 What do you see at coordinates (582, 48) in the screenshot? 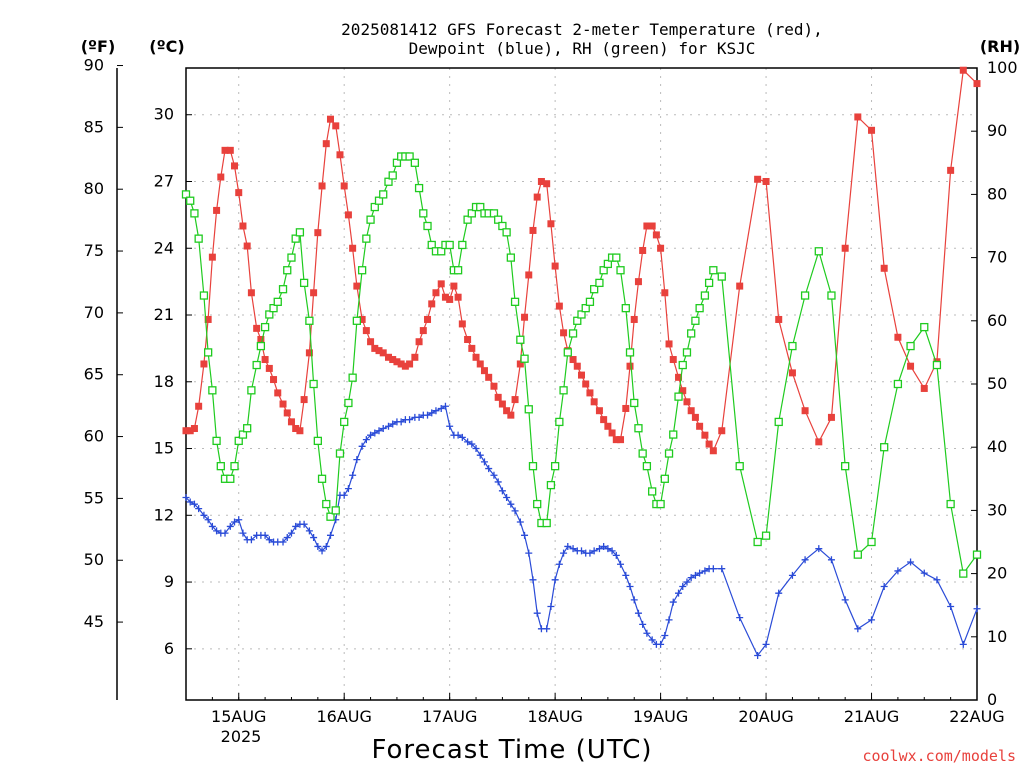
I see `chart-title-line2: Dewpoint (blue), RH (green) for KSJC` at bounding box center [582, 48].